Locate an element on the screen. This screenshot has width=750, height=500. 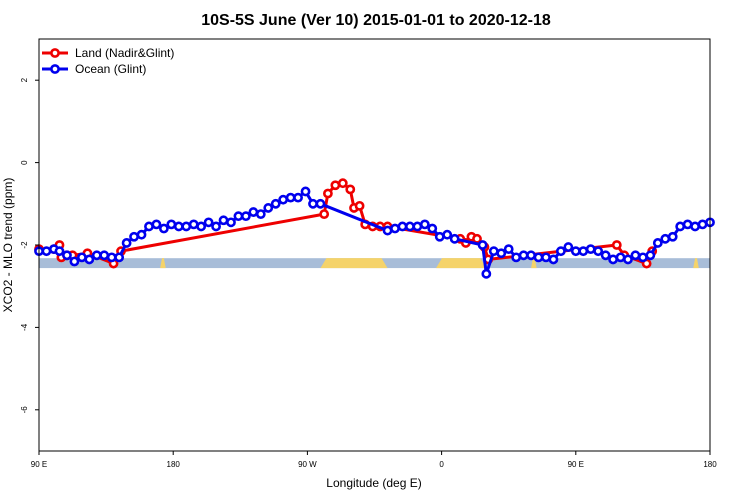
y-axis: 2 0 -2 -4 -6 is located at coordinates (29, 245).